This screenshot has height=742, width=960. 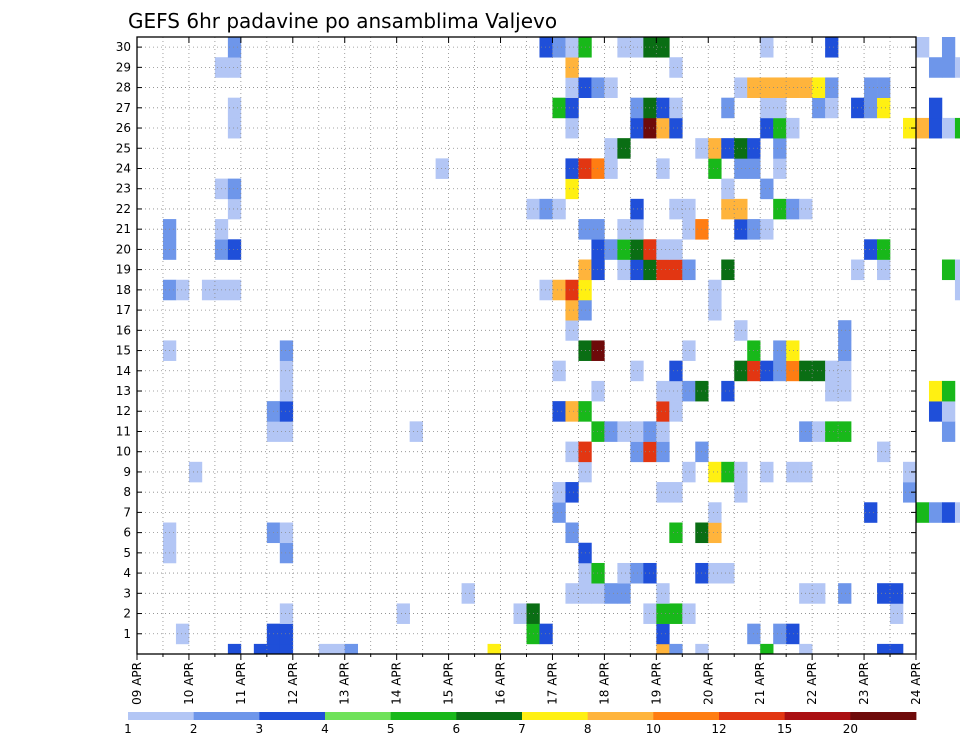 What do you see at coordinates (260, 729) in the screenshot?
I see `colorbar-label: 3` at bounding box center [260, 729].